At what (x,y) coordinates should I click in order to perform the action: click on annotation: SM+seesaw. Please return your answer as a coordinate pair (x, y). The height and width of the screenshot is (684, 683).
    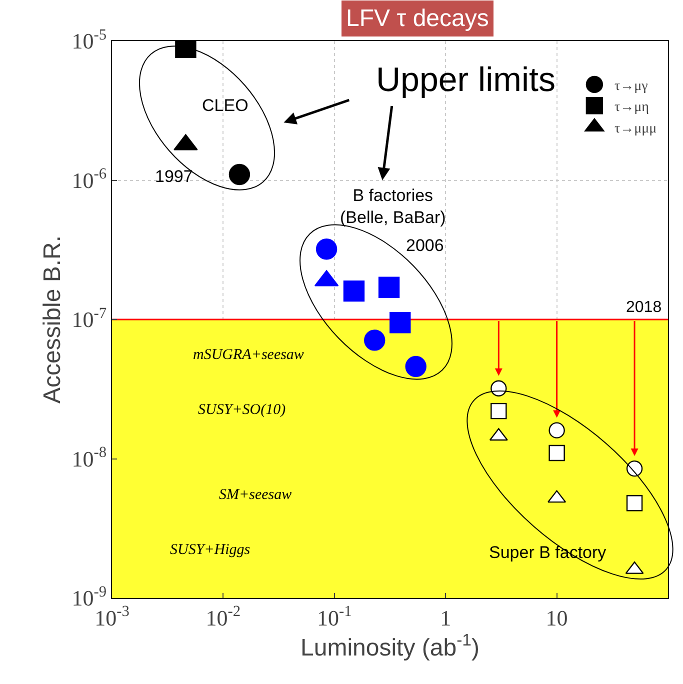
    Looking at the image, I should click on (255, 495).